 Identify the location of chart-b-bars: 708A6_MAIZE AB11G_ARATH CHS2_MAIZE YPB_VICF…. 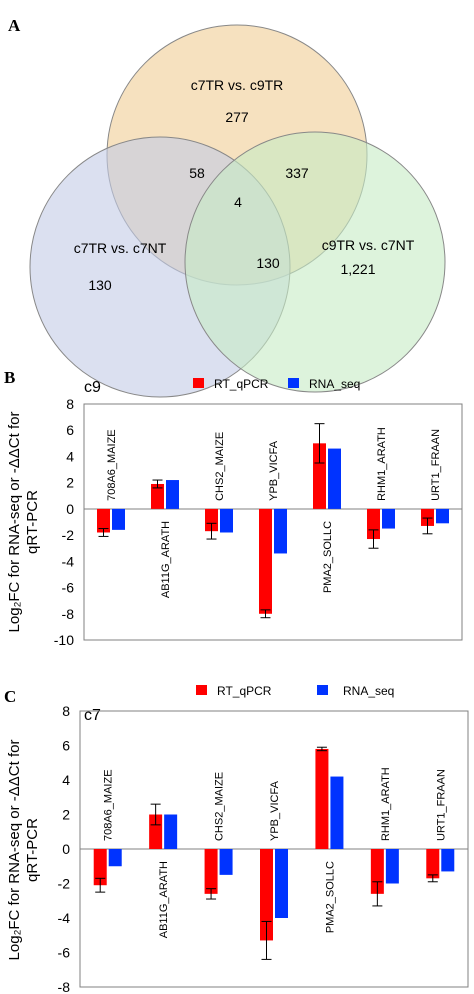
(273, 521).